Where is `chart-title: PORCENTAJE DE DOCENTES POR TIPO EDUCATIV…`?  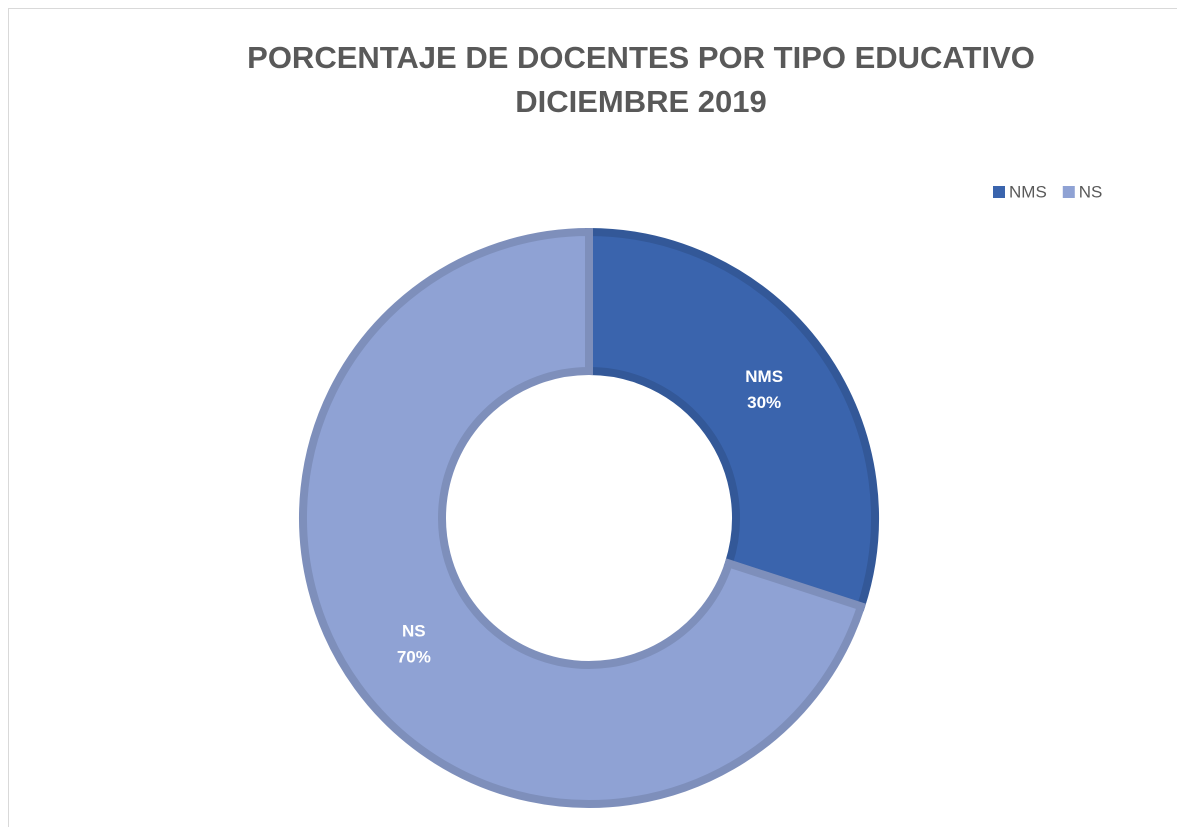 chart-title: PORCENTAJE DE DOCENTES POR TIPO EDUCATIV… is located at coordinates (641, 57).